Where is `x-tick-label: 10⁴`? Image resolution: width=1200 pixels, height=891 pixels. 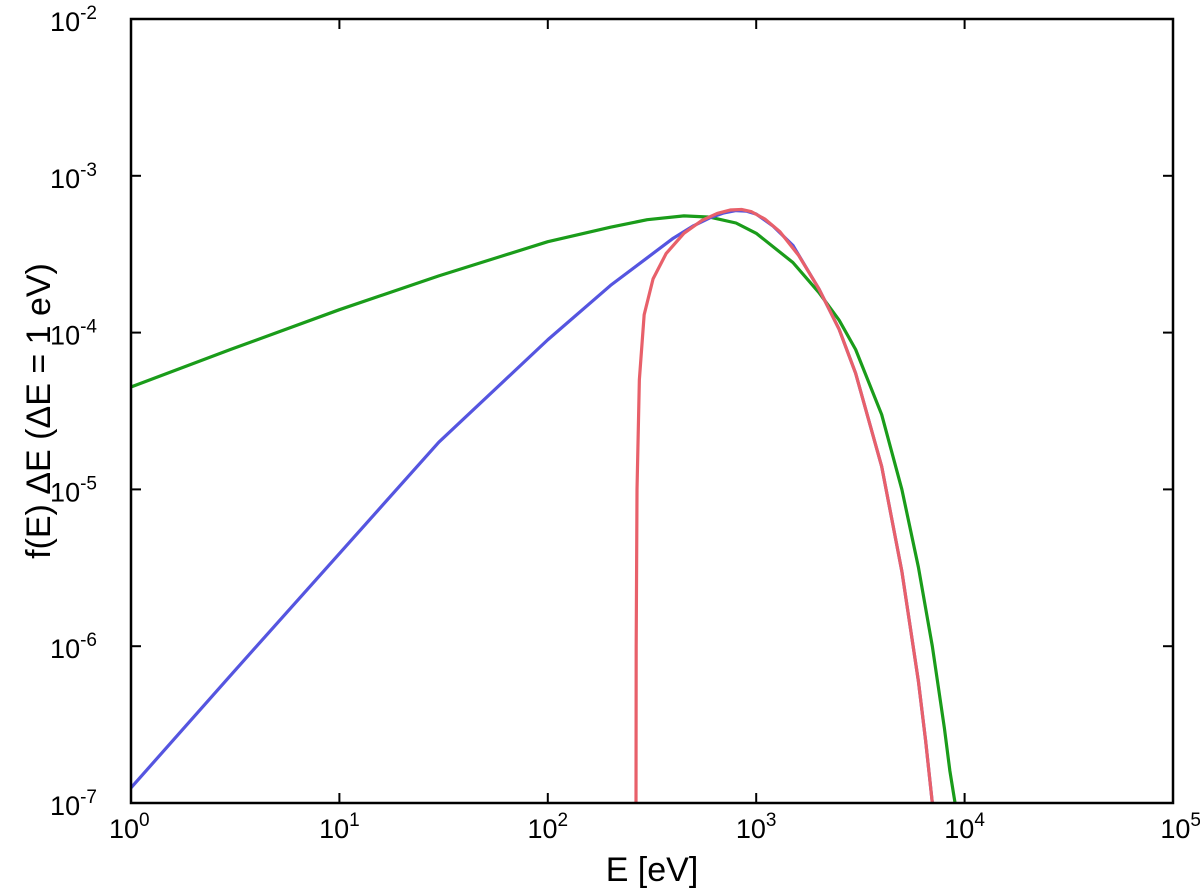 x-tick-label: 10⁴ is located at coordinates (964, 827).